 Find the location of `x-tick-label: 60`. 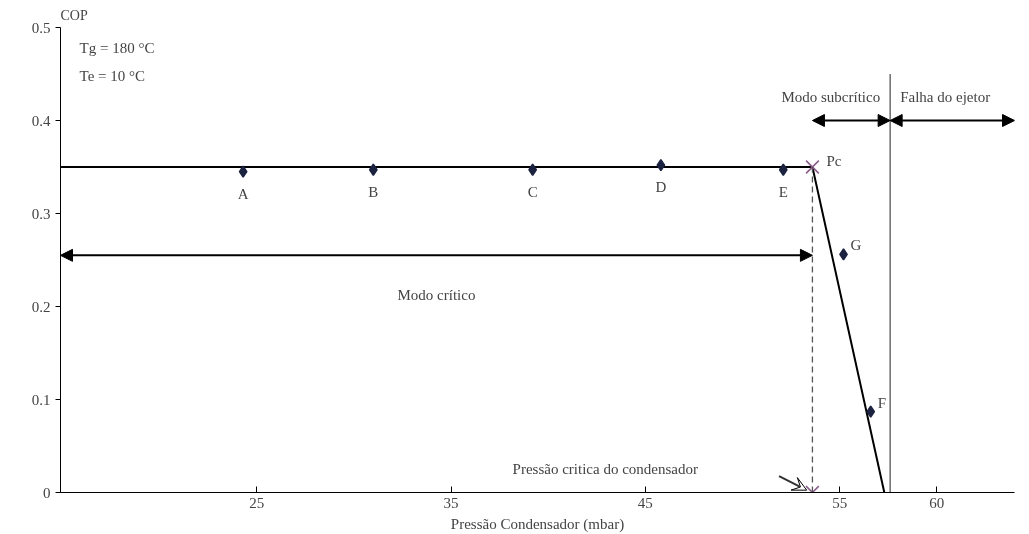

x-tick-label: 60 is located at coordinates (937, 502).